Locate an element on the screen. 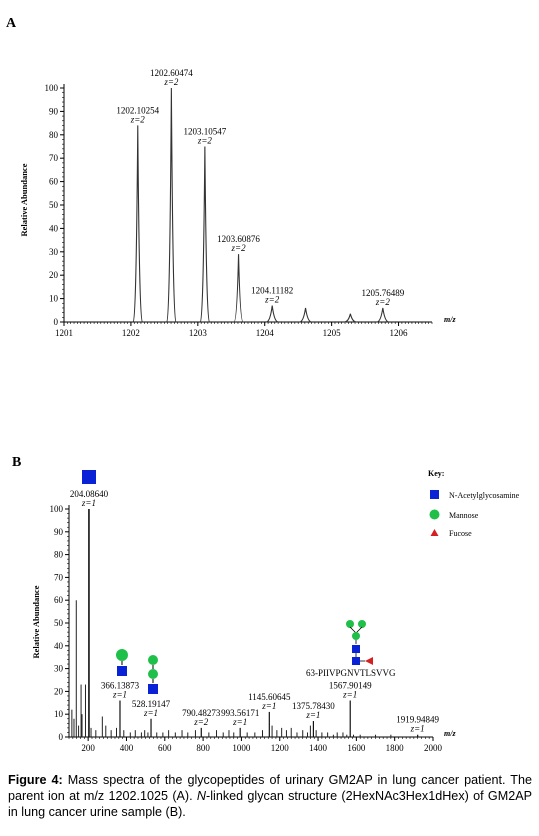 The width and height of the screenshot is (539, 836). peak-mz-label: 1375.78430 is located at coordinates (313, 706).